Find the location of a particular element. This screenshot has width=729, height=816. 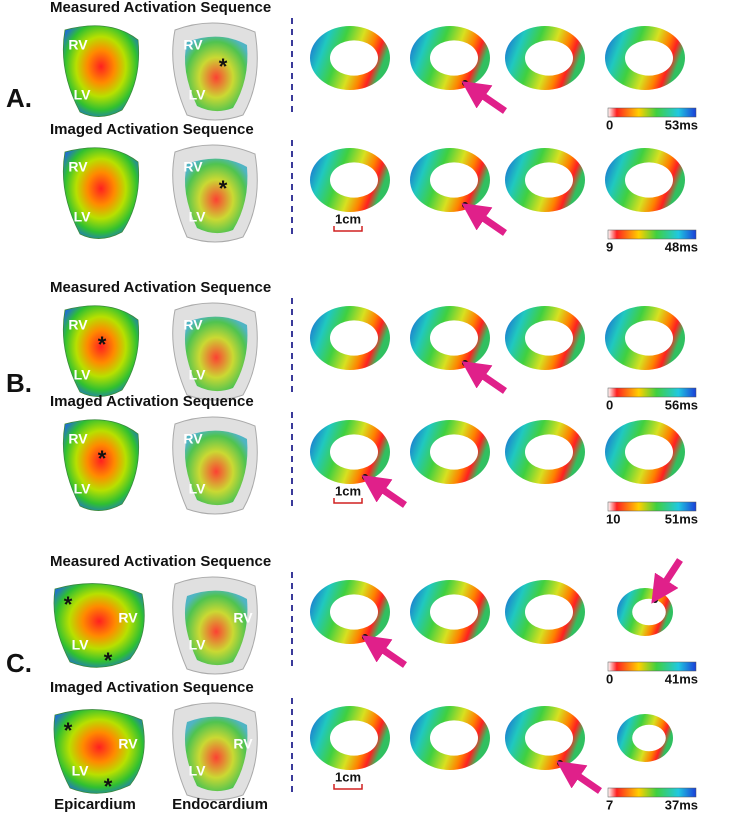

footer-label: Endocardium is located at coordinates (220, 804).